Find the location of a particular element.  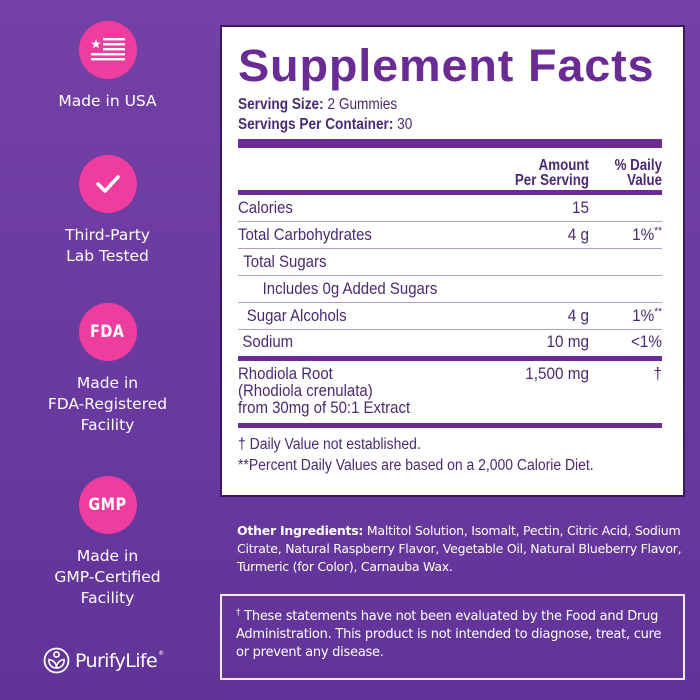

fda-icon: FDA is located at coordinates (107, 332).